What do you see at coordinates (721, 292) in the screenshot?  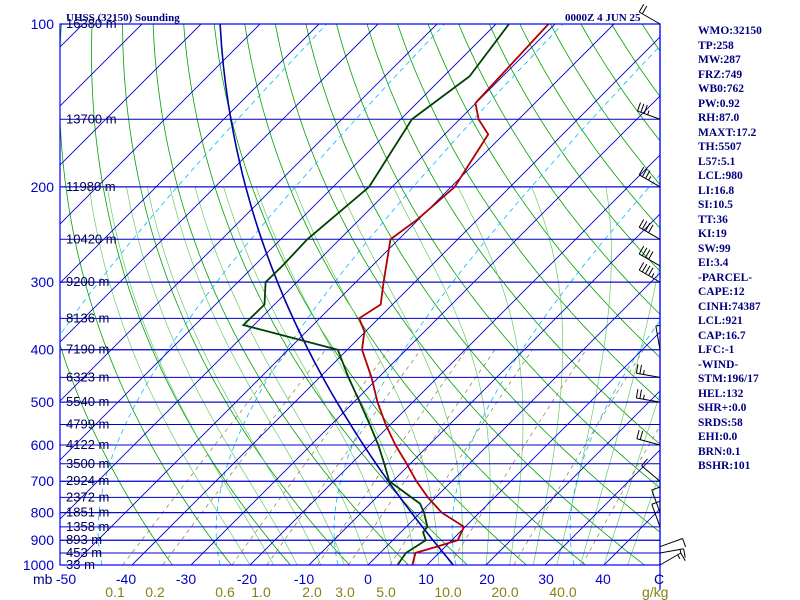 I see `sounding-index-item: CAPE:12` at bounding box center [721, 292].